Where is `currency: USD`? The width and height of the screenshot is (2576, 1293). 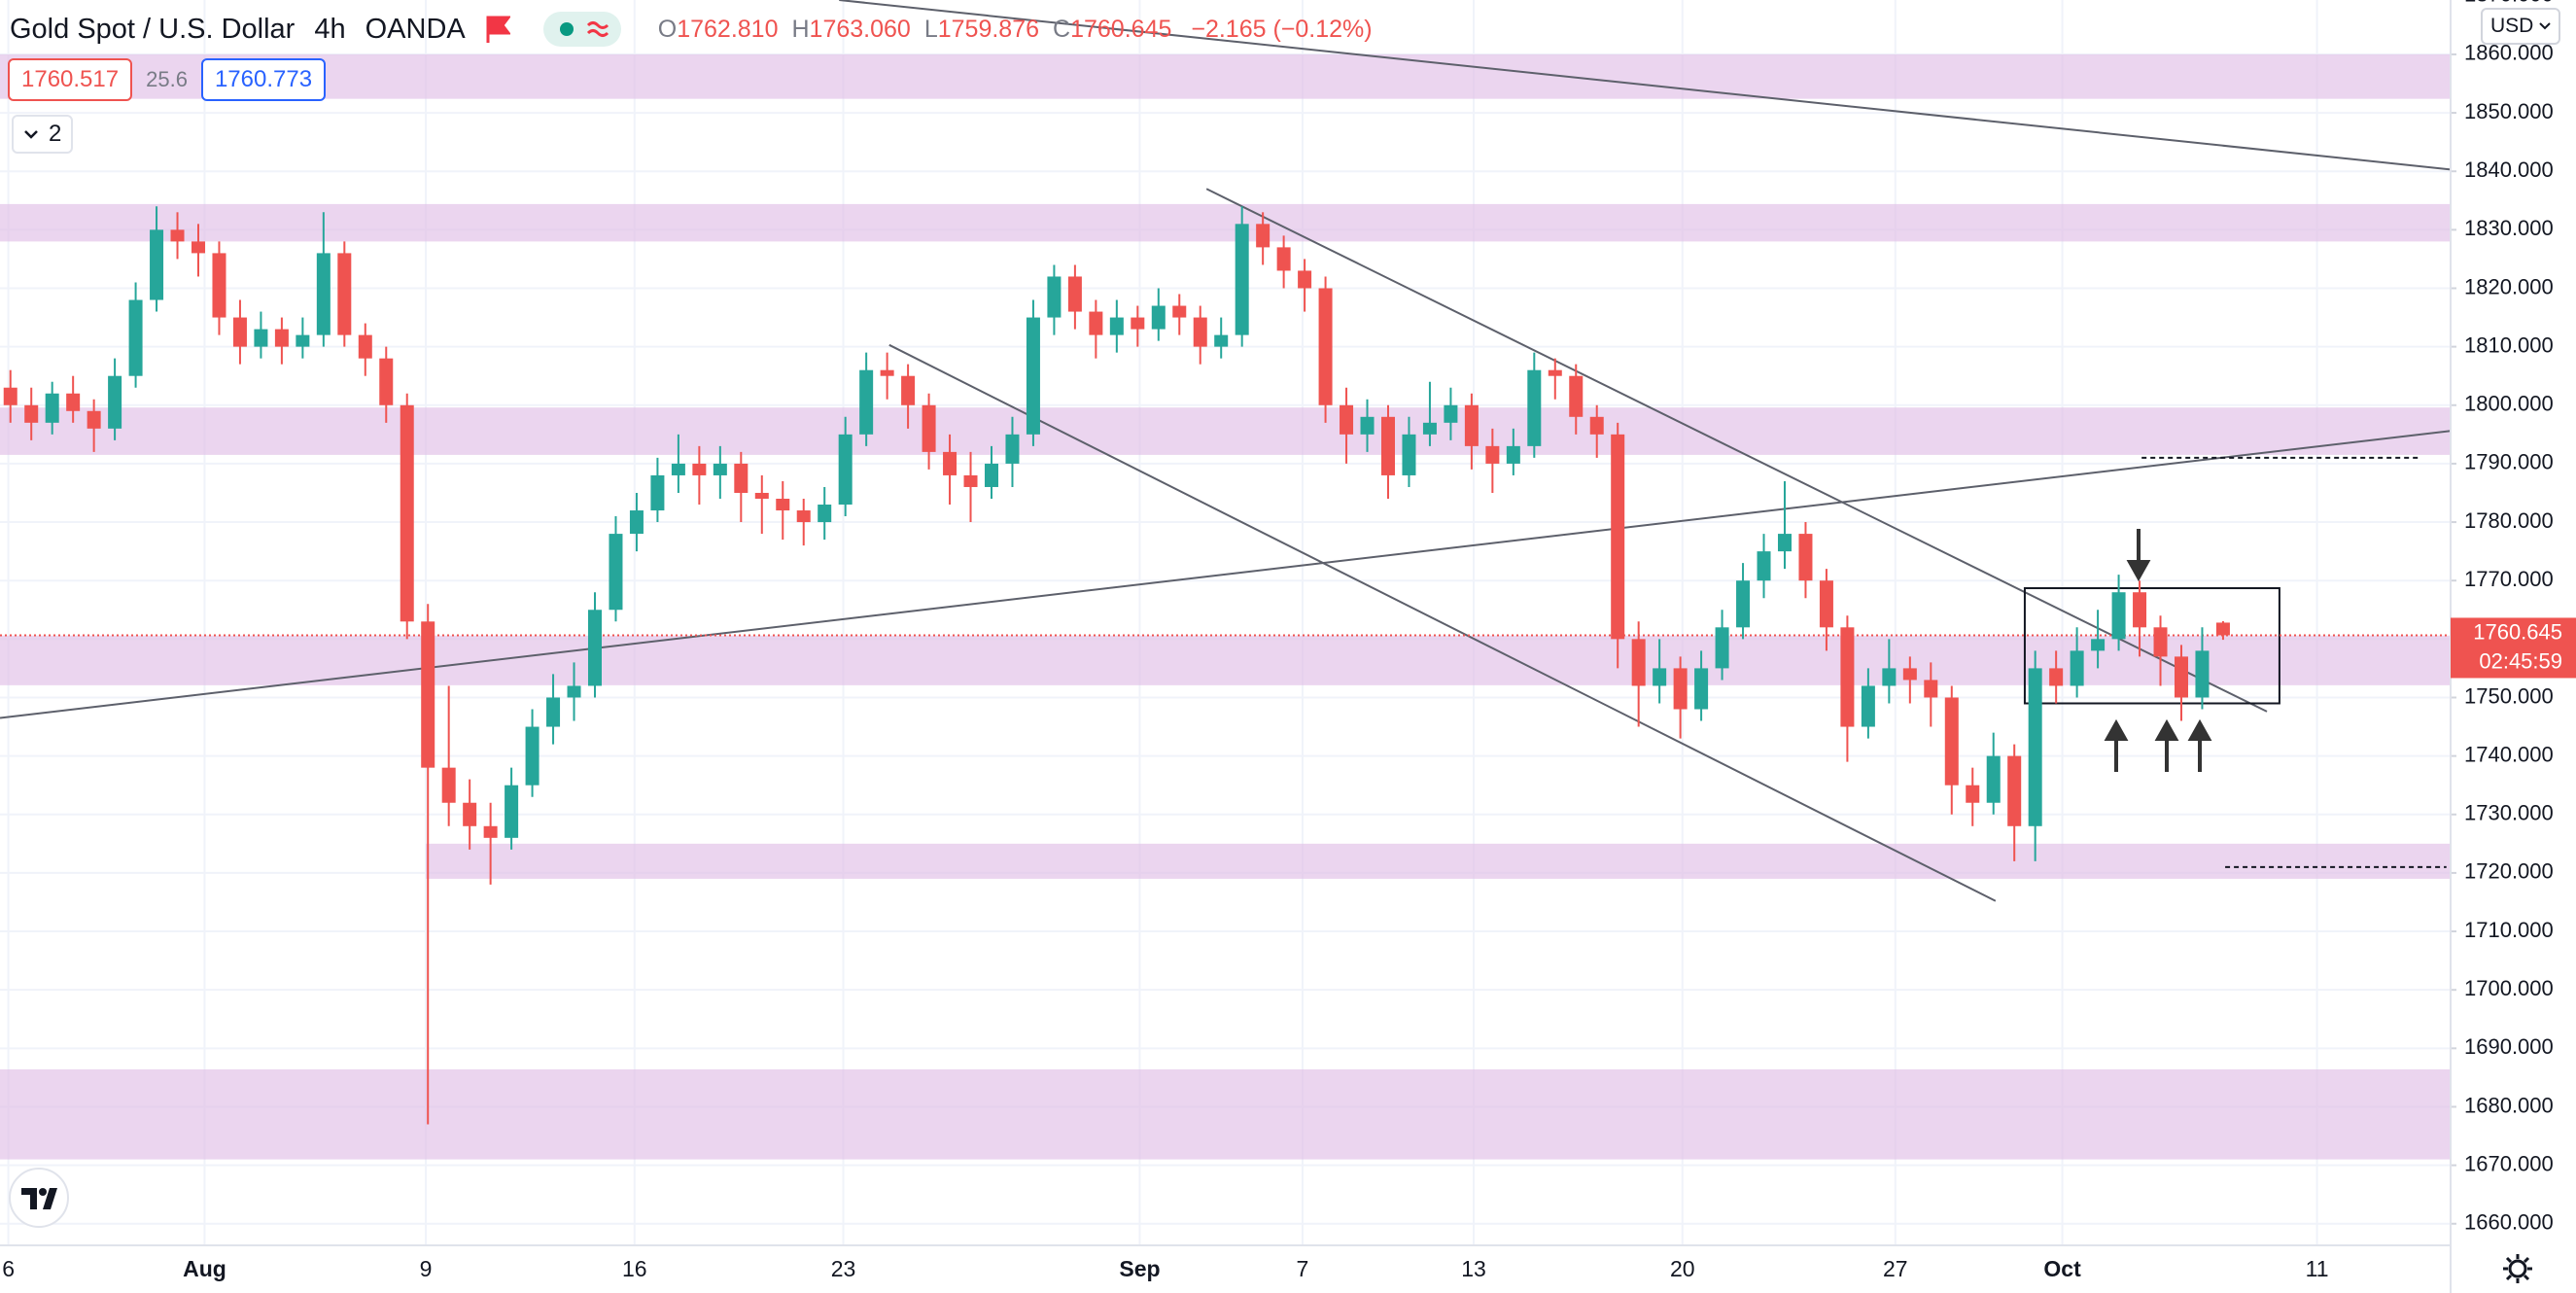 currency: USD is located at coordinates (2512, 26).